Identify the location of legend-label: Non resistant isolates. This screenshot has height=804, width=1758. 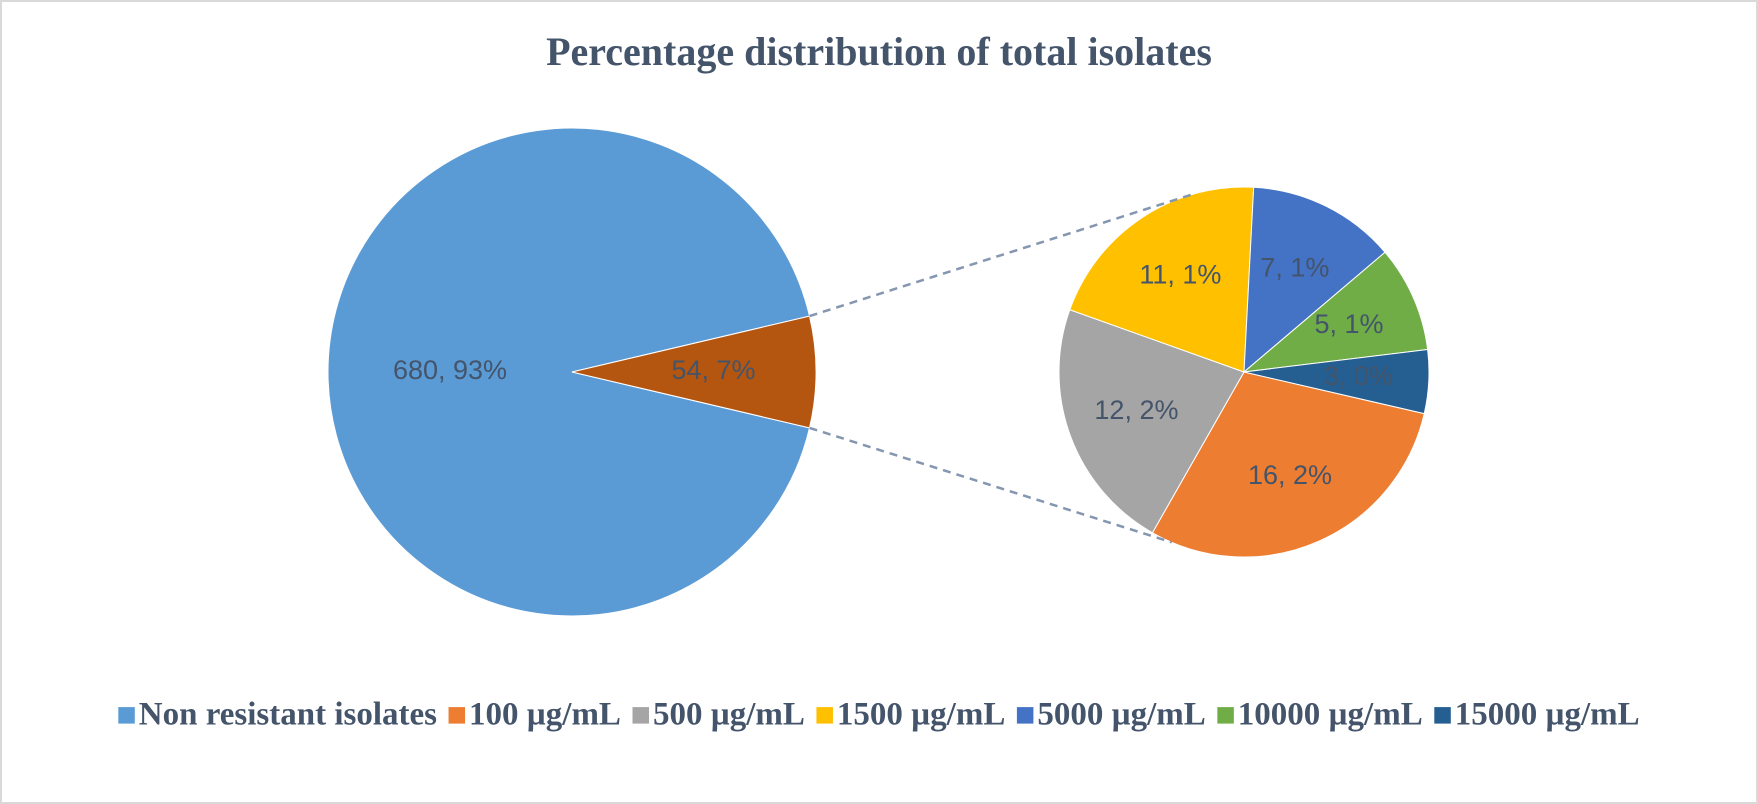
(288, 715).